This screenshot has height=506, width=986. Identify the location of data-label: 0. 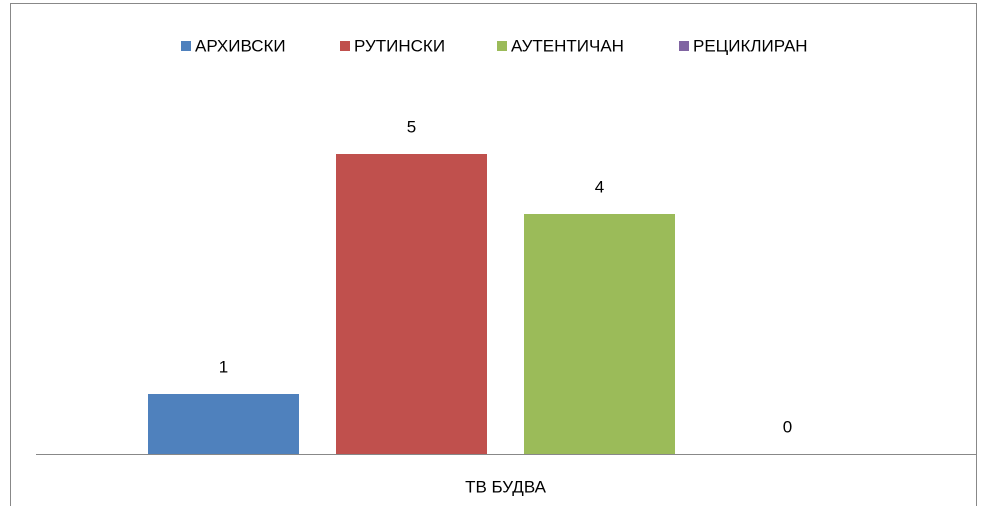
(787, 426).